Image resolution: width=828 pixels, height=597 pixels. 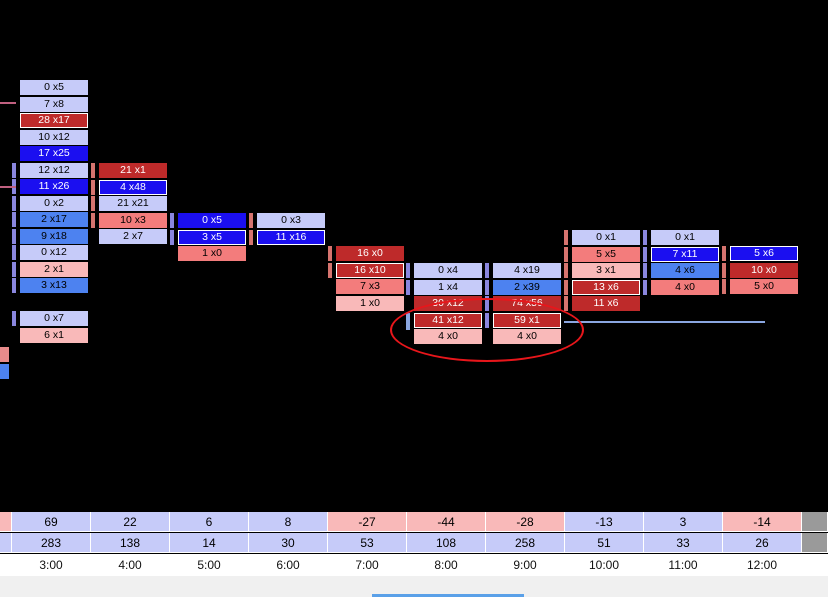 I want to click on footprint-cell: 11 x26, so click(x=54, y=186).